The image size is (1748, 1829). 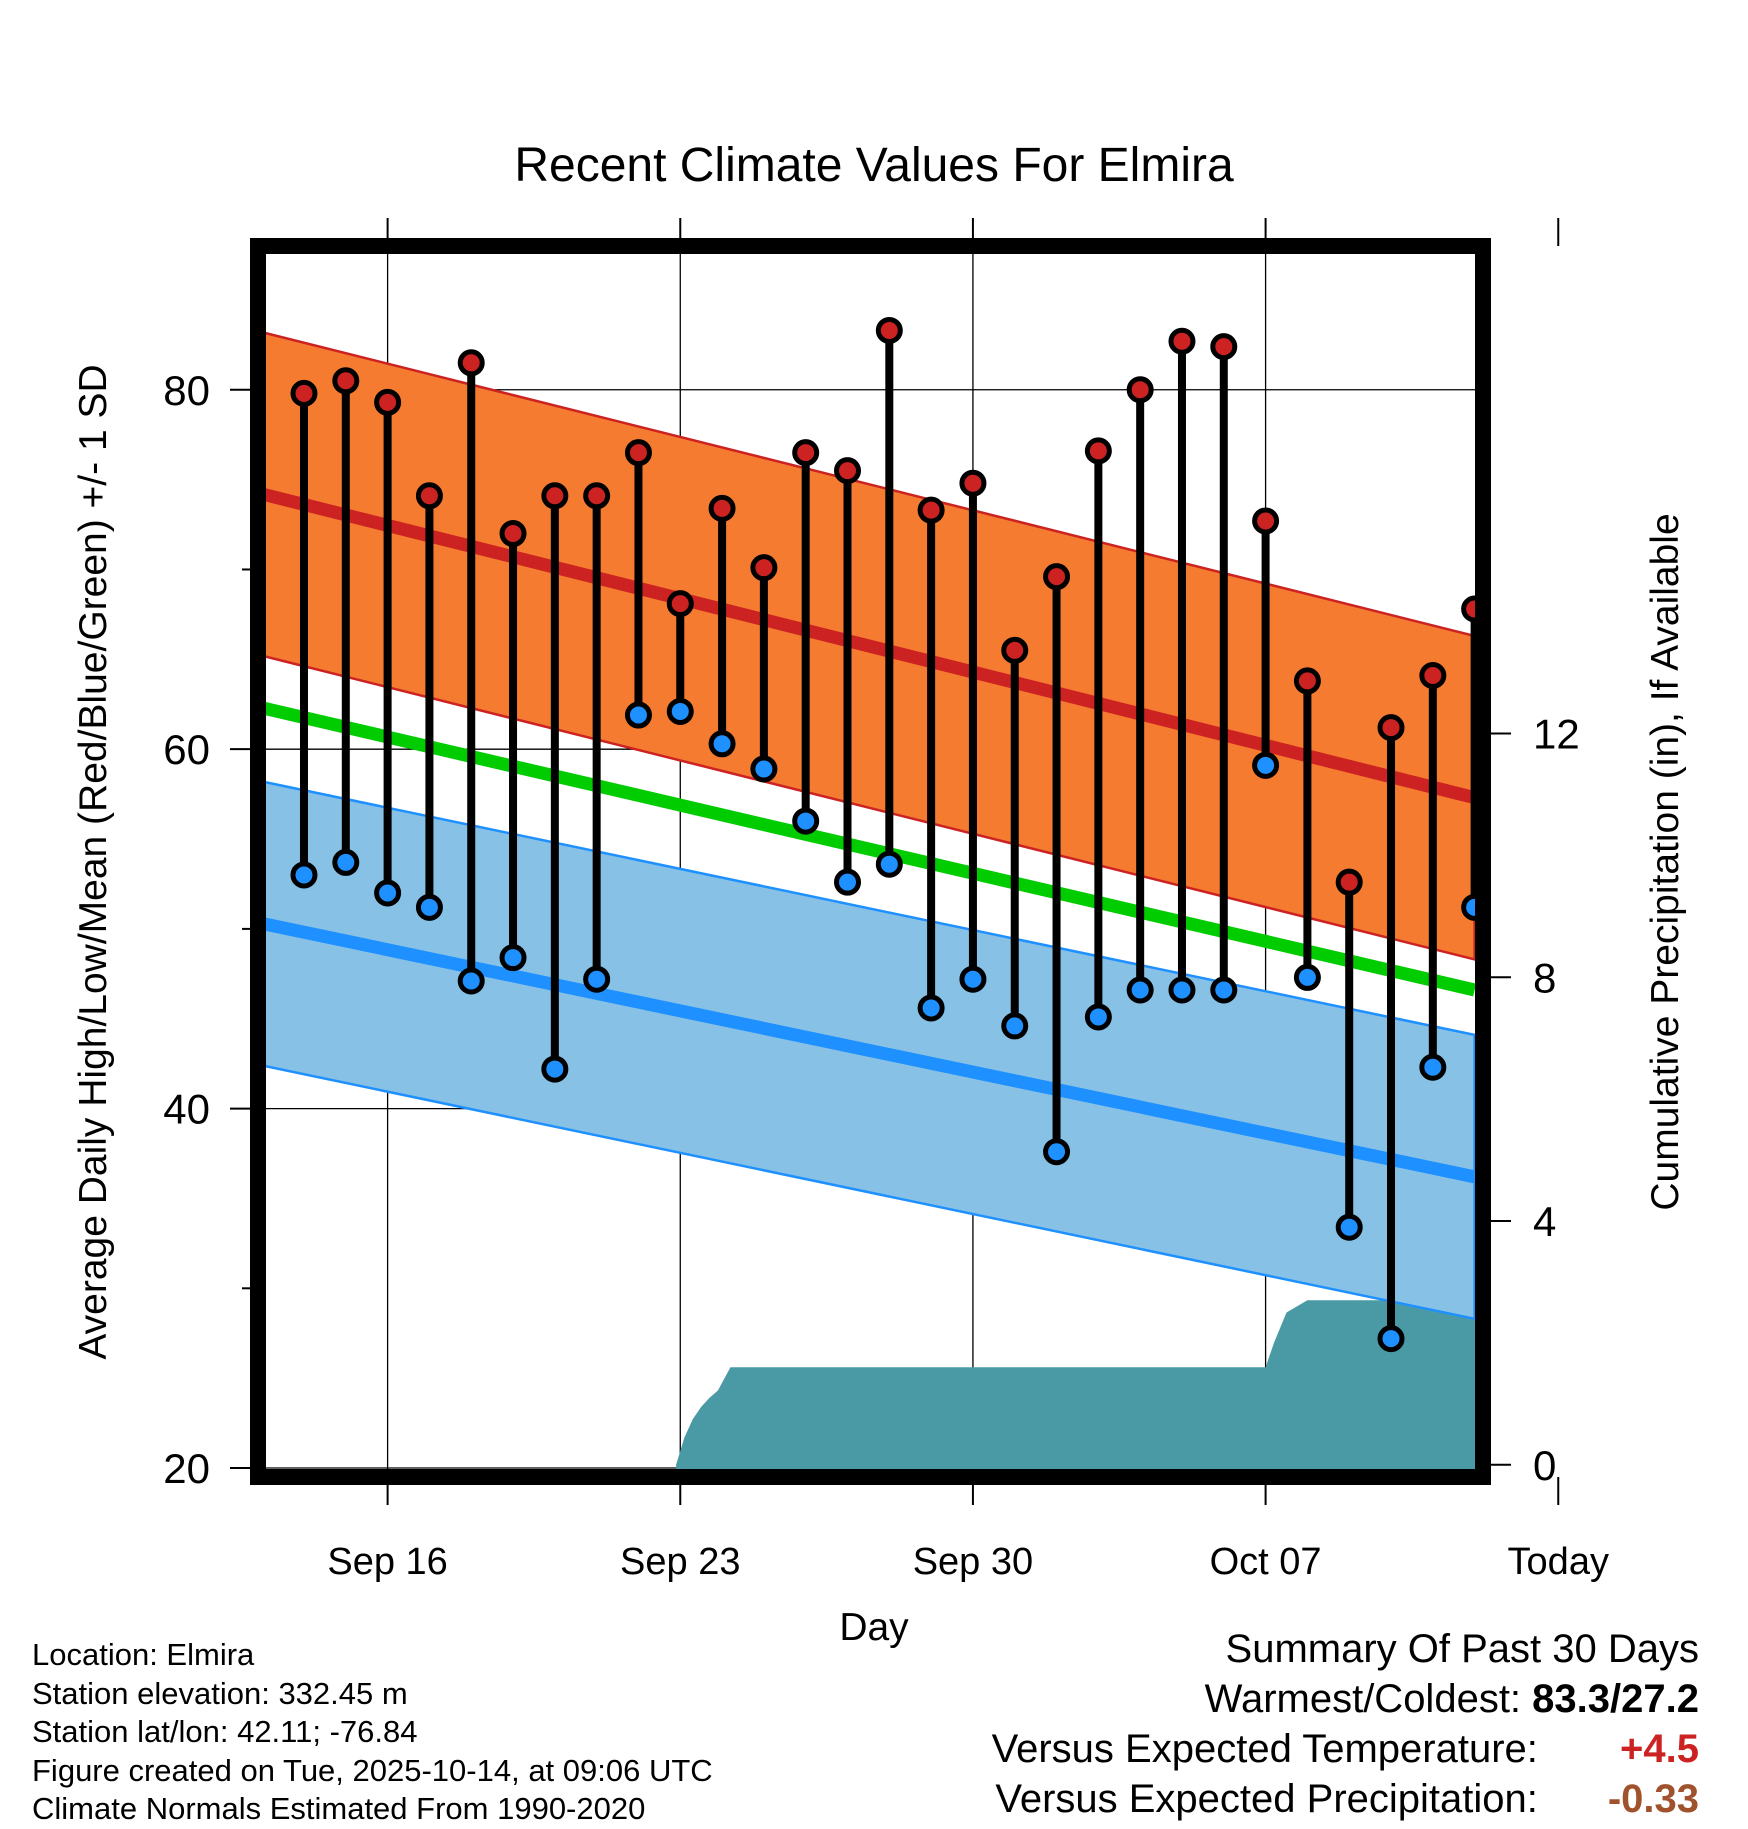 I want to click on x-tick-label: Today, so click(x=1558, y=1562).